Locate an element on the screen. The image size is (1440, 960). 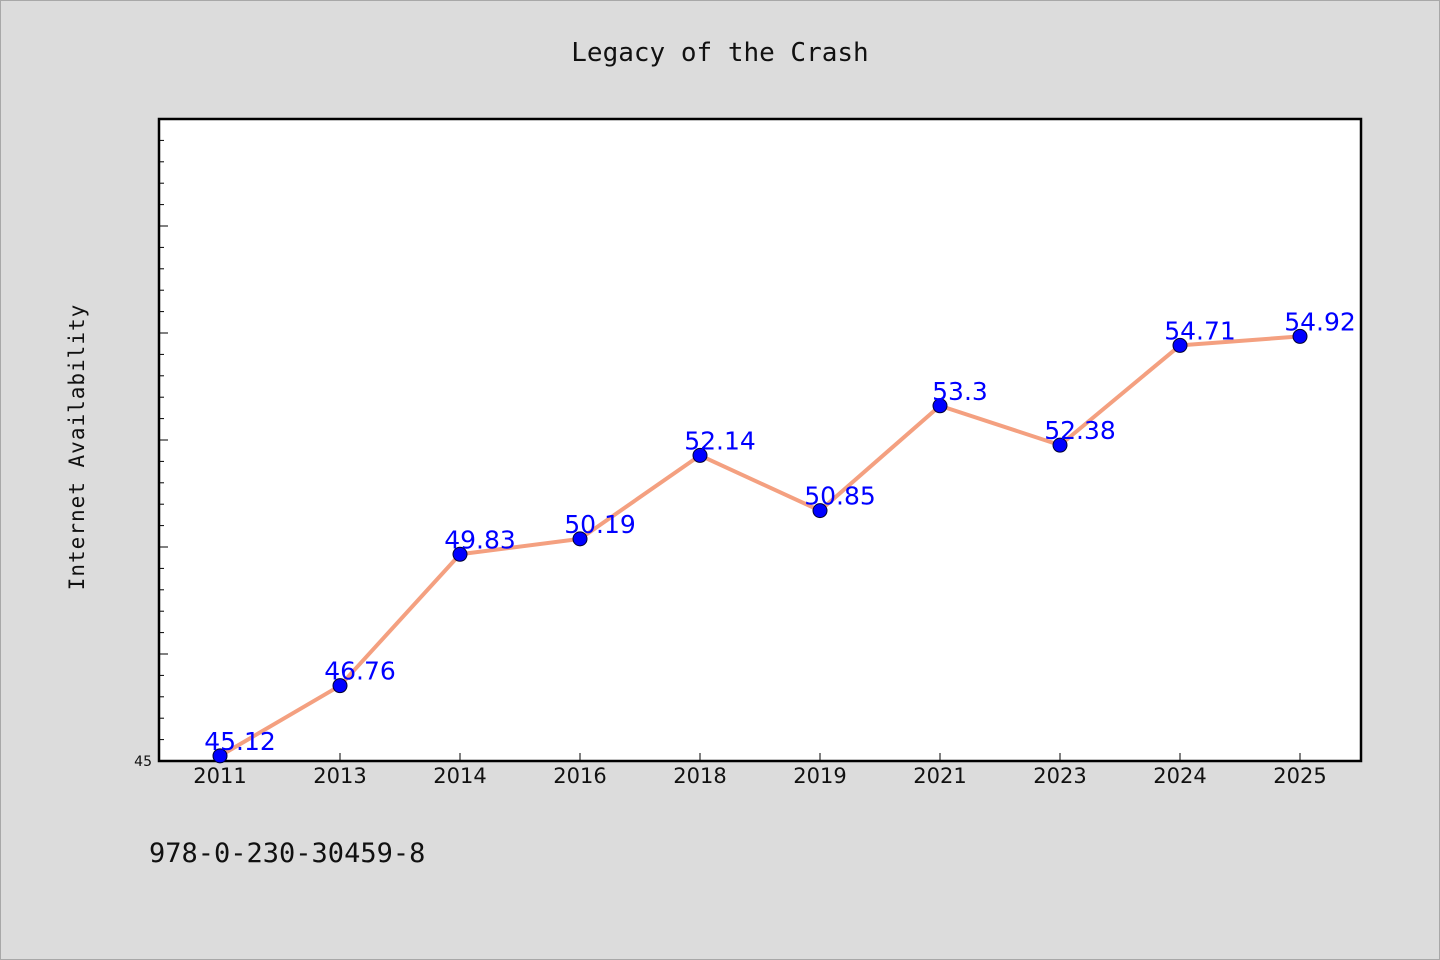
x-axis-ticks: 2011 2013 2014 2016 2018 2019 2021 2023 2024 2025 is located at coordinates (760, 770).